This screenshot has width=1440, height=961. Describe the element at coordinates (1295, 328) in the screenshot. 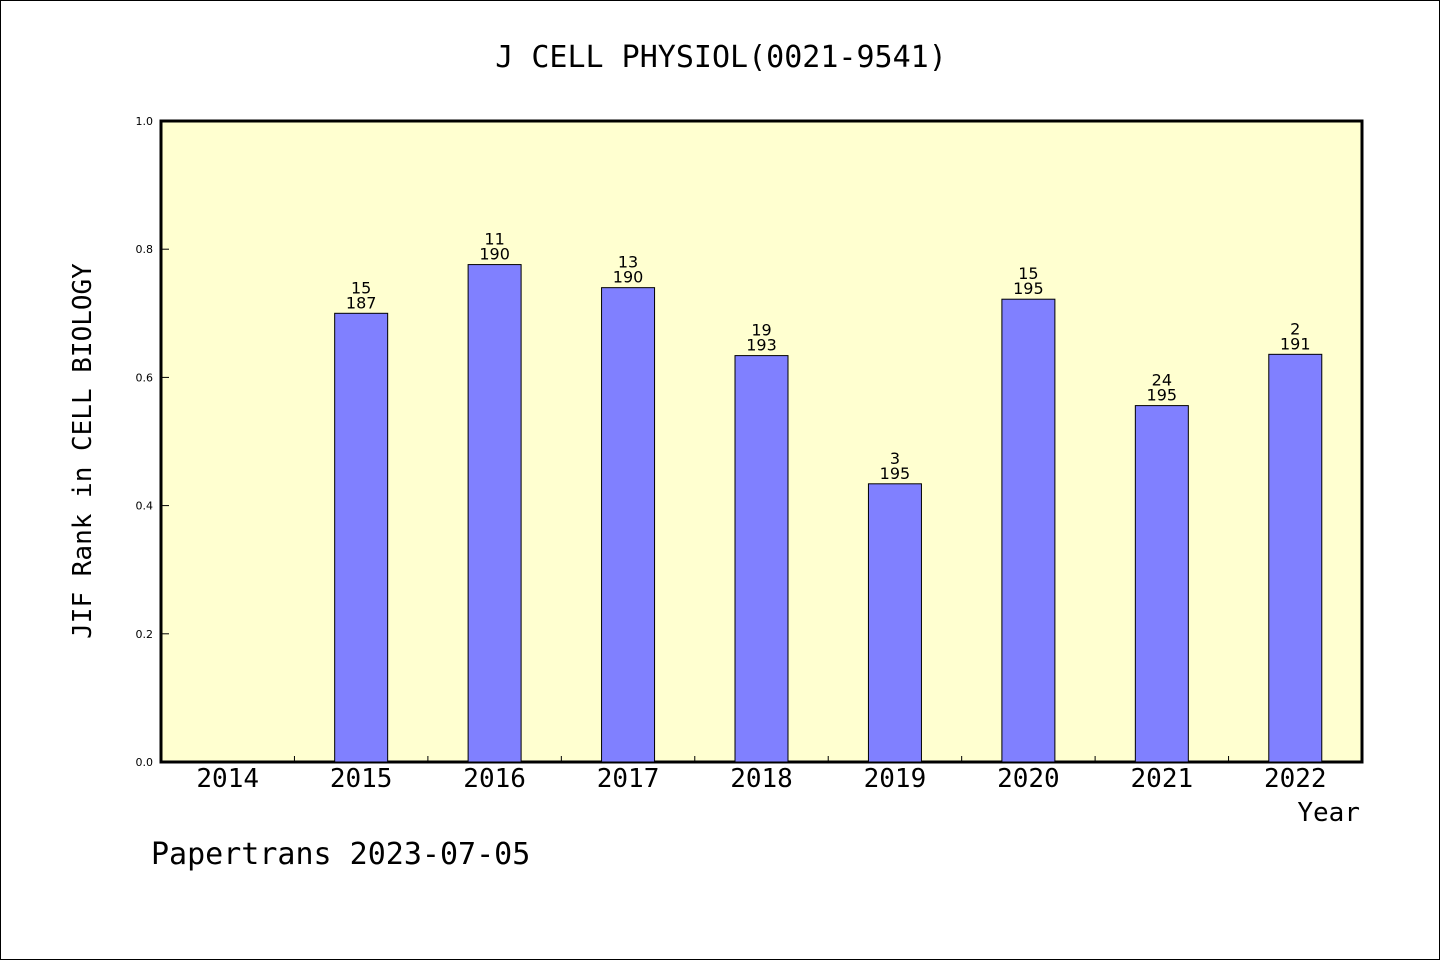

I see `bar-rank-label: 2` at that location.